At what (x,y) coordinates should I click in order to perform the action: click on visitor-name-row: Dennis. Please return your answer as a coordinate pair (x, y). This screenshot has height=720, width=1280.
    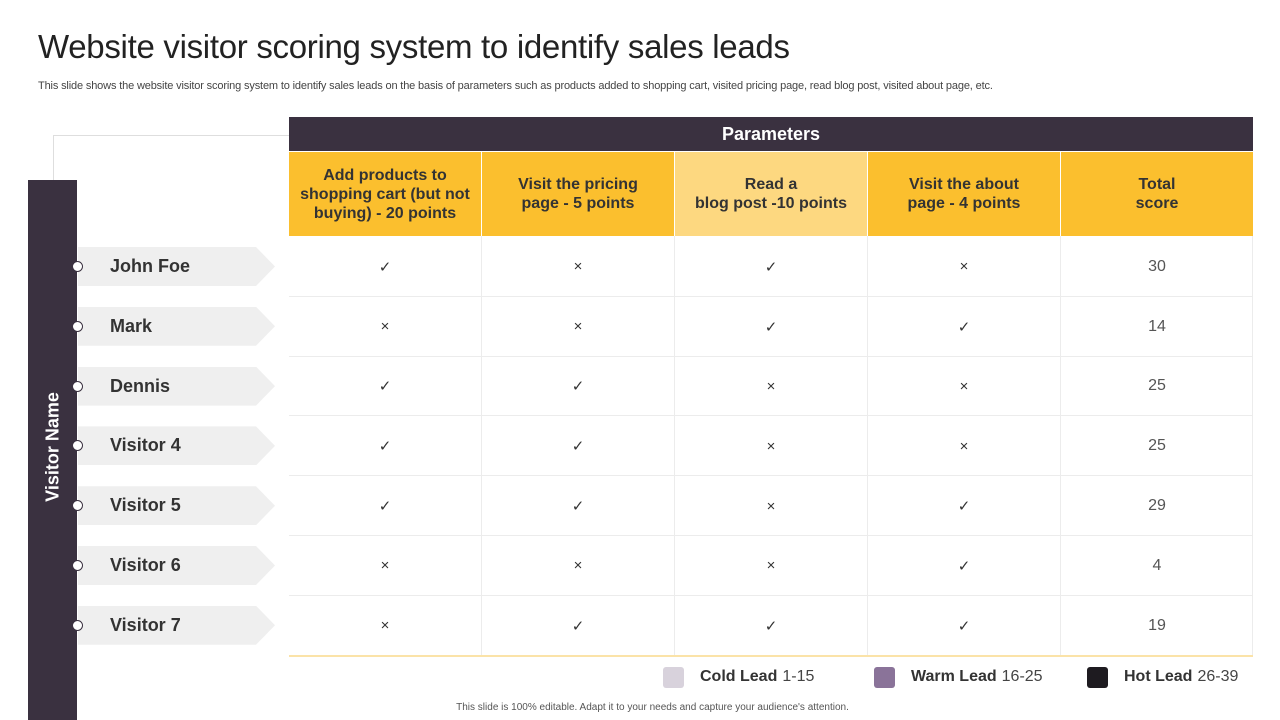
    Looking at the image, I should click on (173, 386).